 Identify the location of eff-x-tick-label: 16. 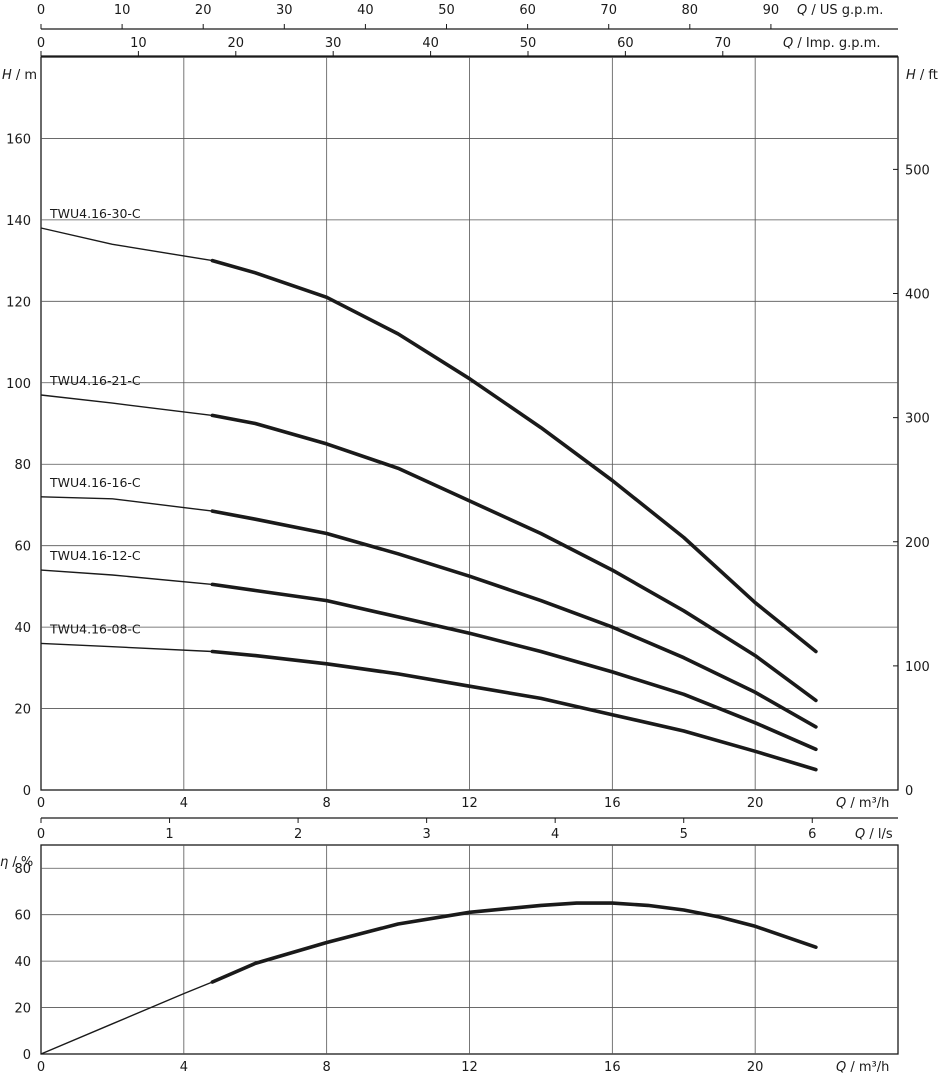
(612, 1067).